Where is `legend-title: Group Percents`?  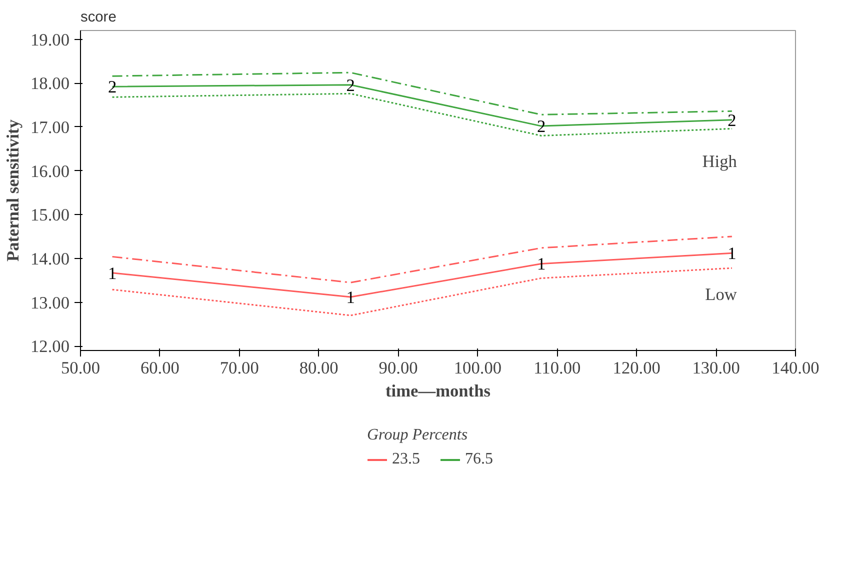
legend-title: Group Percents is located at coordinates (418, 435).